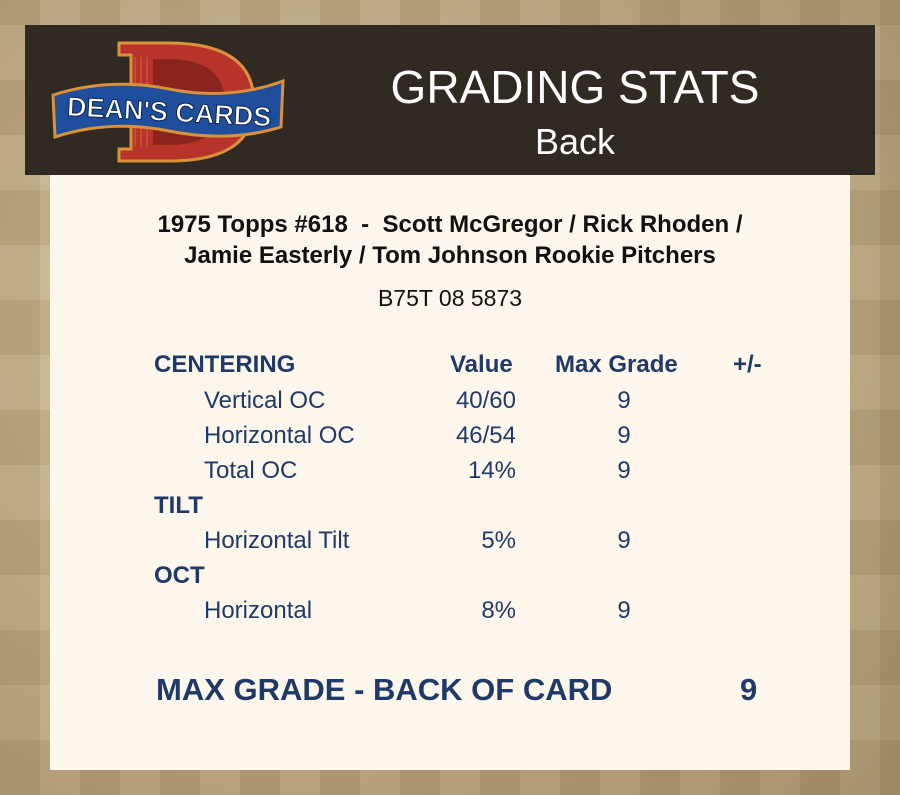 The width and height of the screenshot is (900, 795). I want to click on value-column-header: Value, so click(481, 364).